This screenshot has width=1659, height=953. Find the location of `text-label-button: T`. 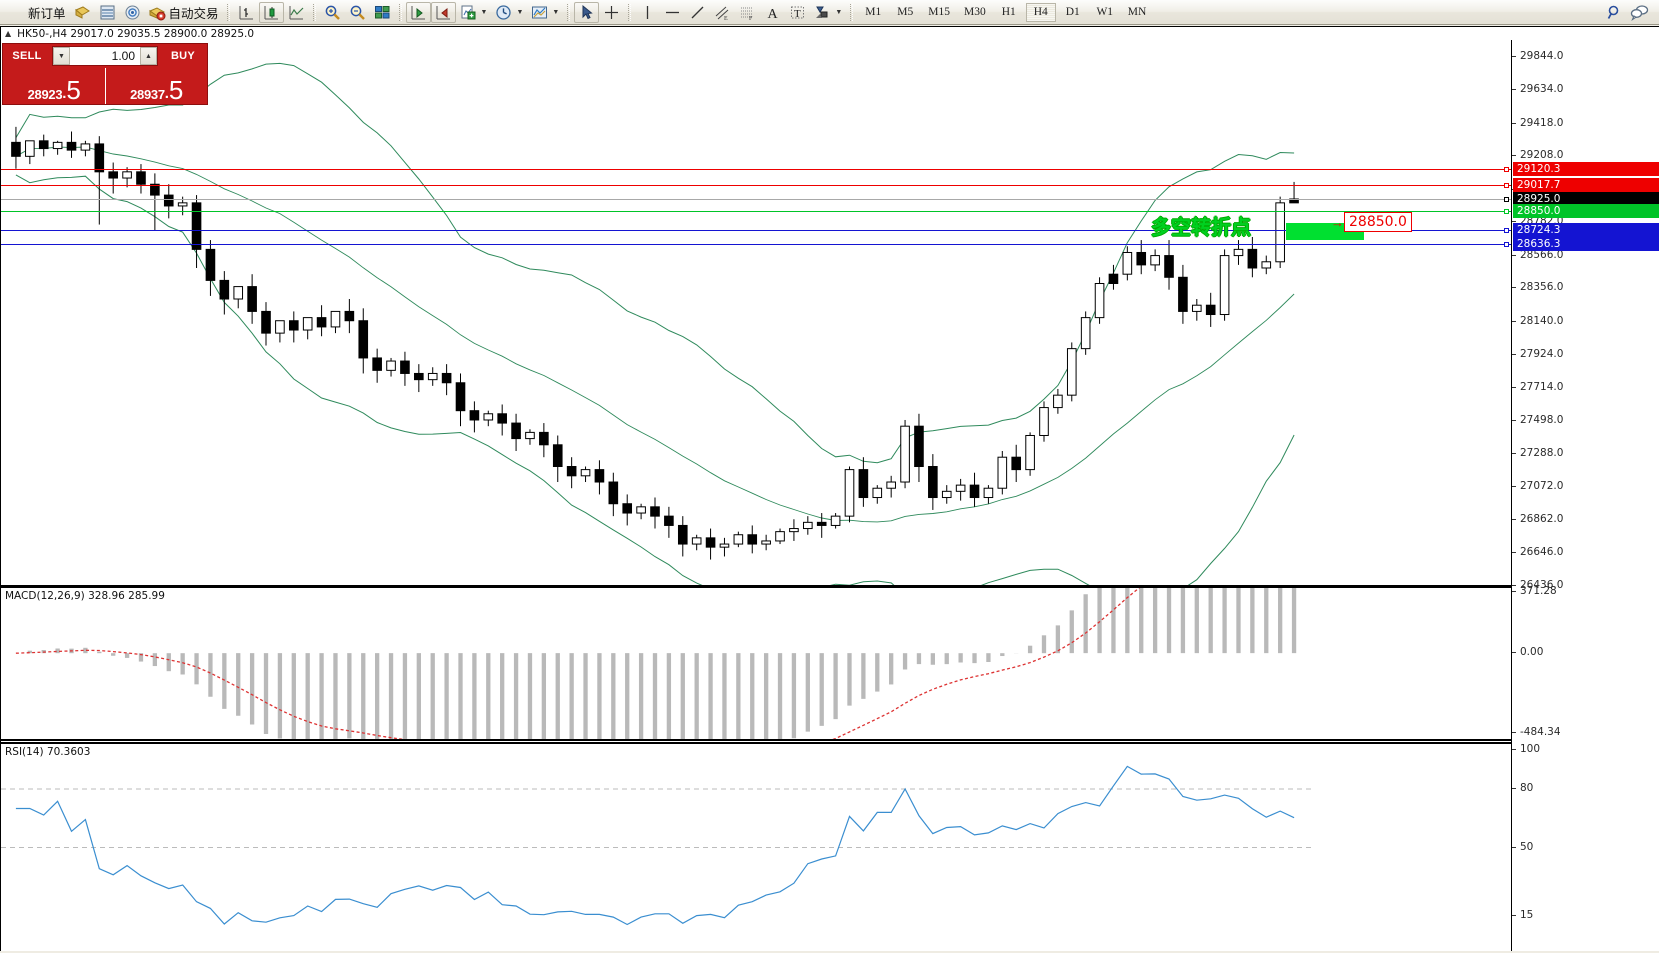

text-label-button: T is located at coordinates (797, 12).